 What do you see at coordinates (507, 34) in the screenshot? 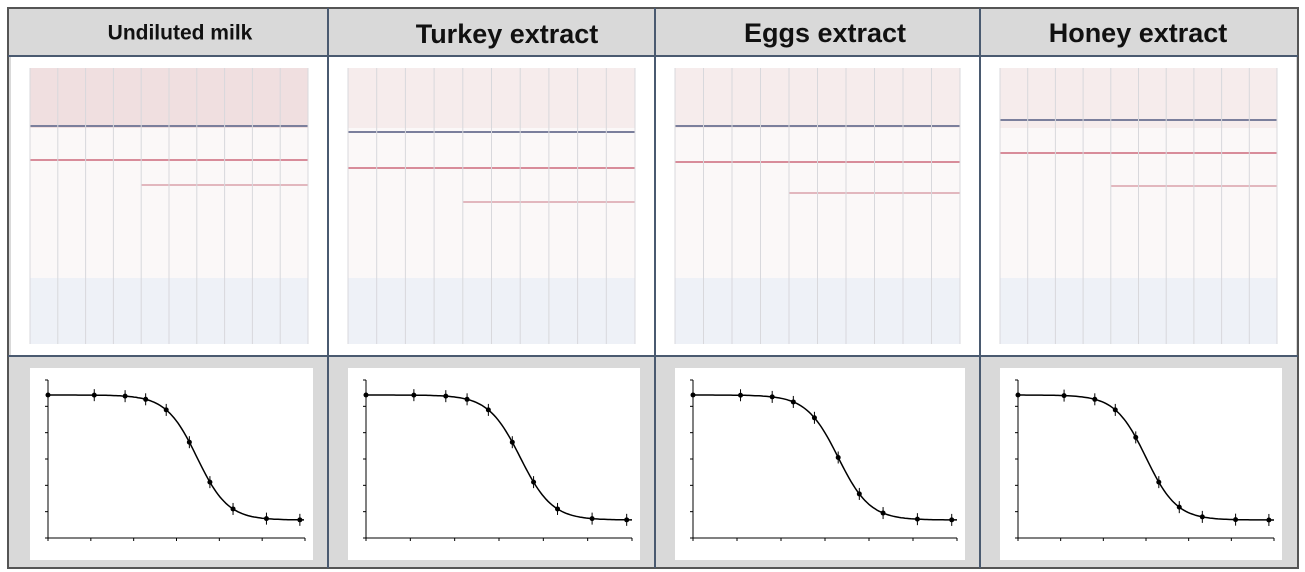
I see `column-header: Turkey extract` at bounding box center [507, 34].